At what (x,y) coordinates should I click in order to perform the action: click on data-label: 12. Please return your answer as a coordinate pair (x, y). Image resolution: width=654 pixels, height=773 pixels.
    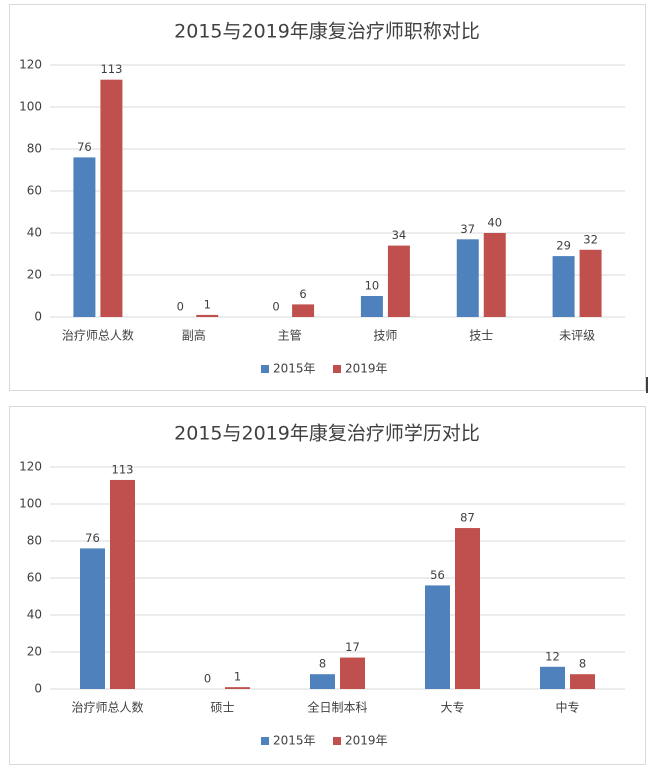
    Looking at the image, I should click on (552, 656).